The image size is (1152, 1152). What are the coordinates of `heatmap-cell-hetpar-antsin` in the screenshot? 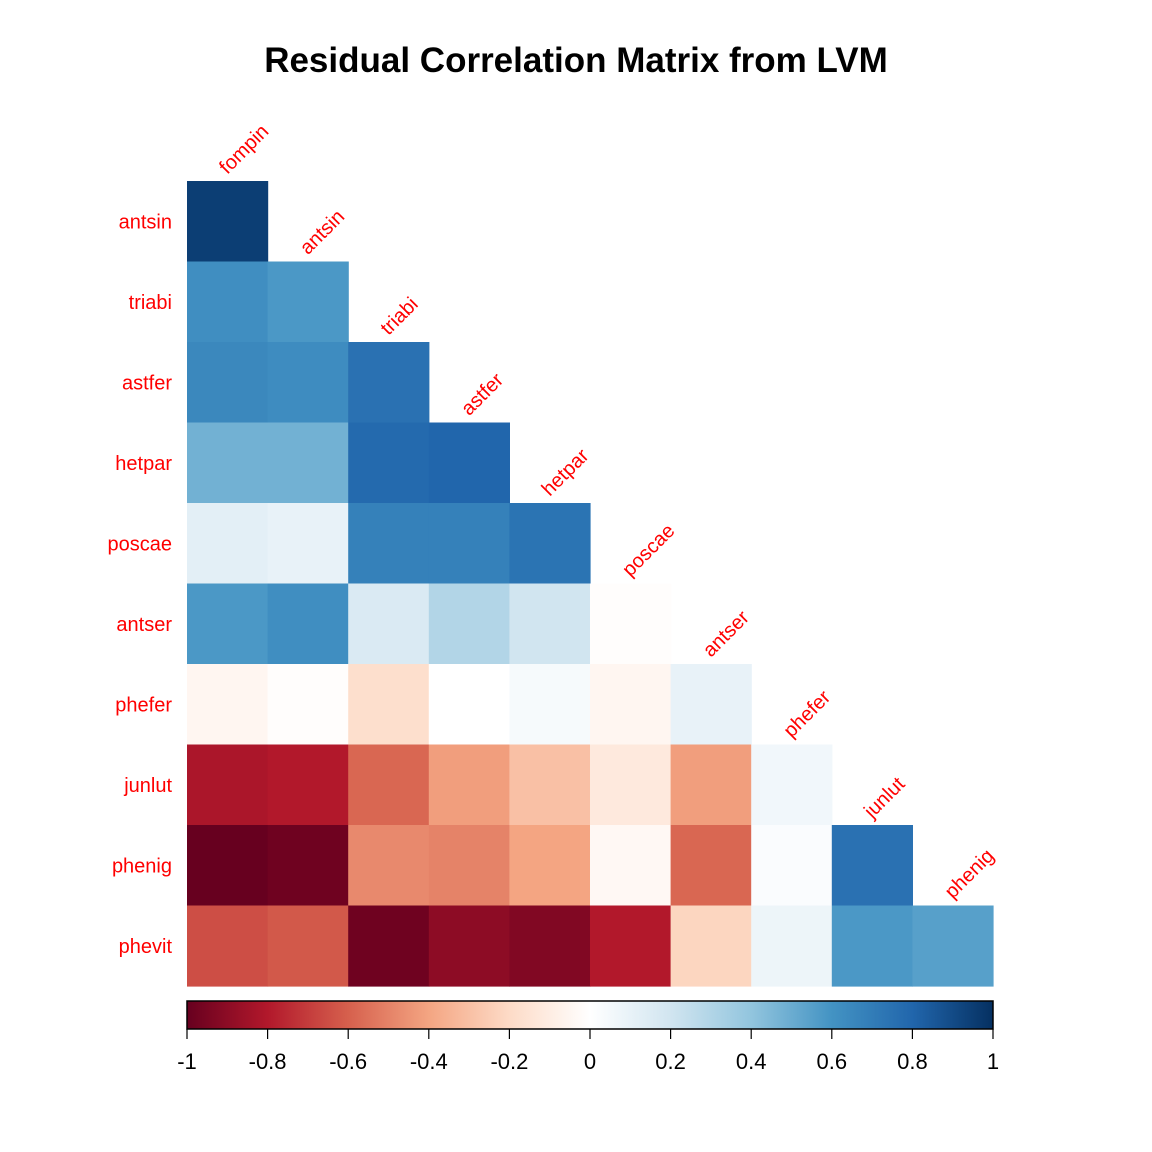 It's located at (308, 463).